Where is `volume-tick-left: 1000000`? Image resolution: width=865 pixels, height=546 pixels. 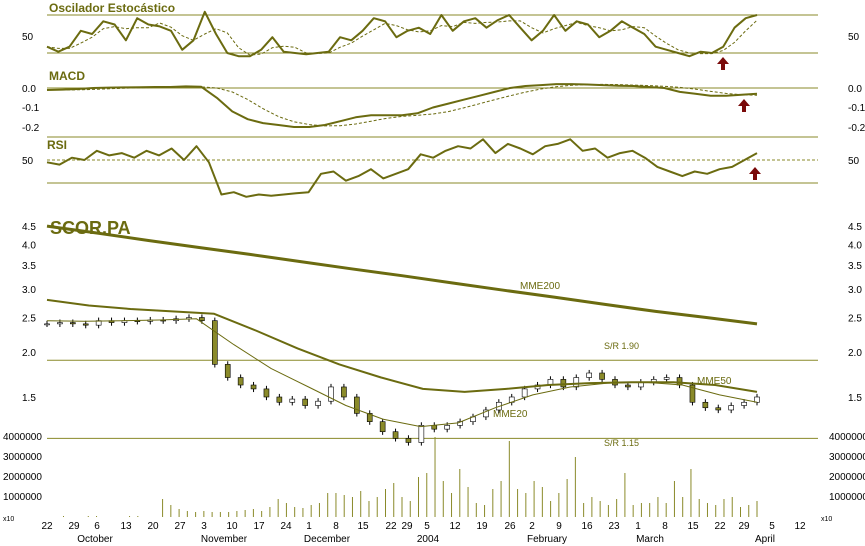
volume-tick-left: 1000000 is located at coordinates (22, 497).